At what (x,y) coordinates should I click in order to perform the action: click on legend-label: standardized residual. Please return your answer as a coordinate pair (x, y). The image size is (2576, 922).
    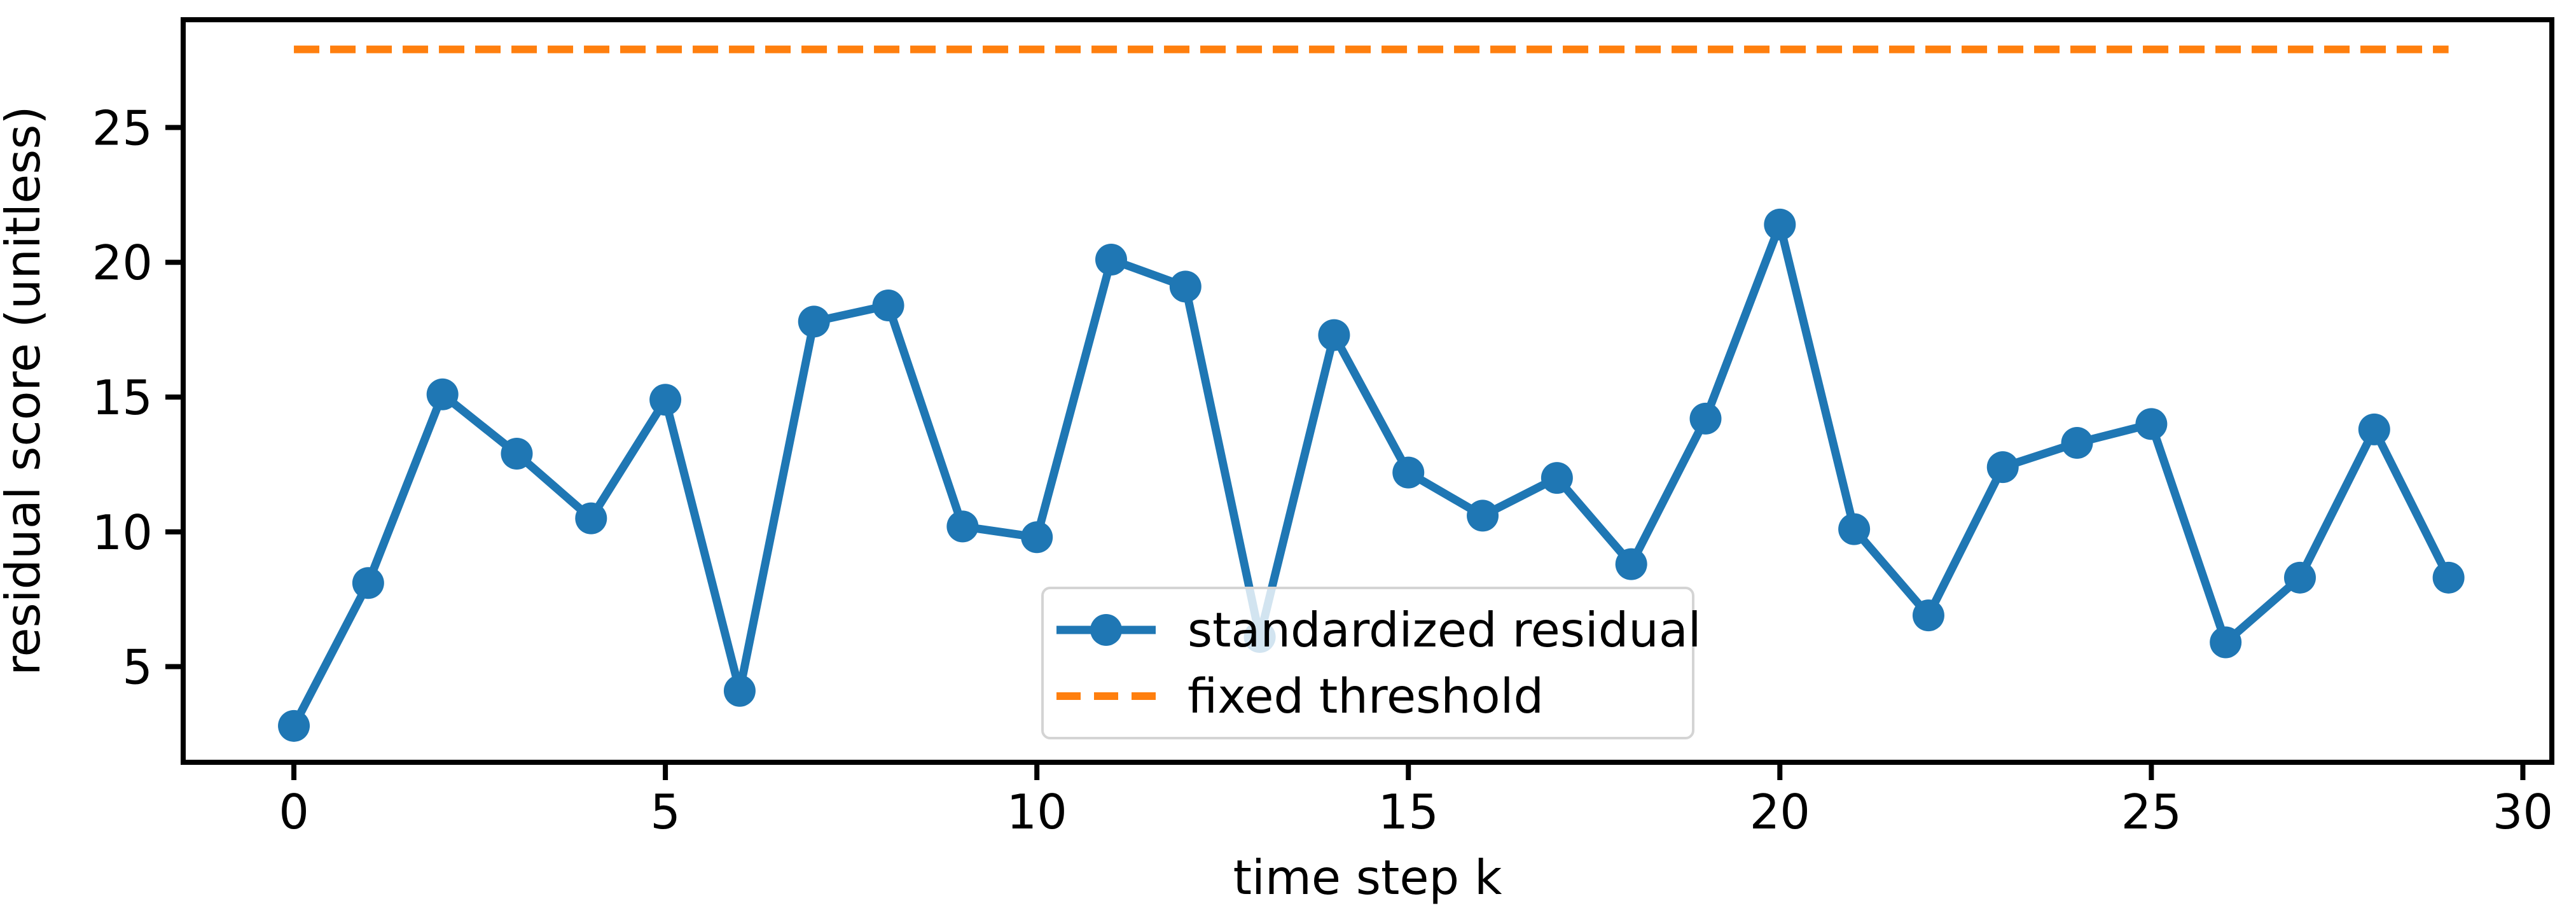
    Looking at the image, I should click on (1444, 630).